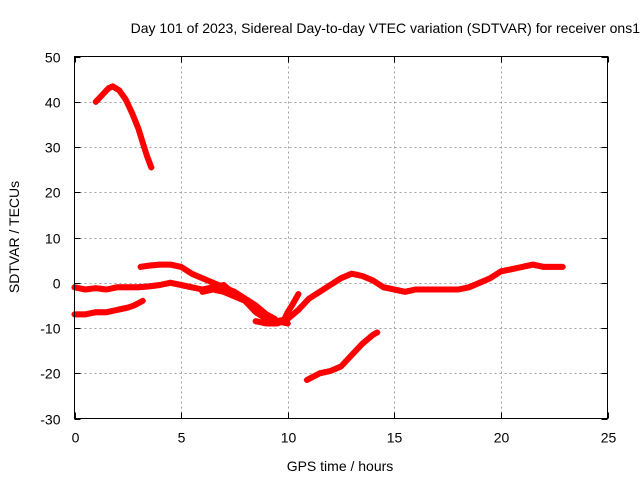 Image resolution: width=640 pixels, height=480 pixels. I want to click on y-tick-label: 10, so click(53, 239).